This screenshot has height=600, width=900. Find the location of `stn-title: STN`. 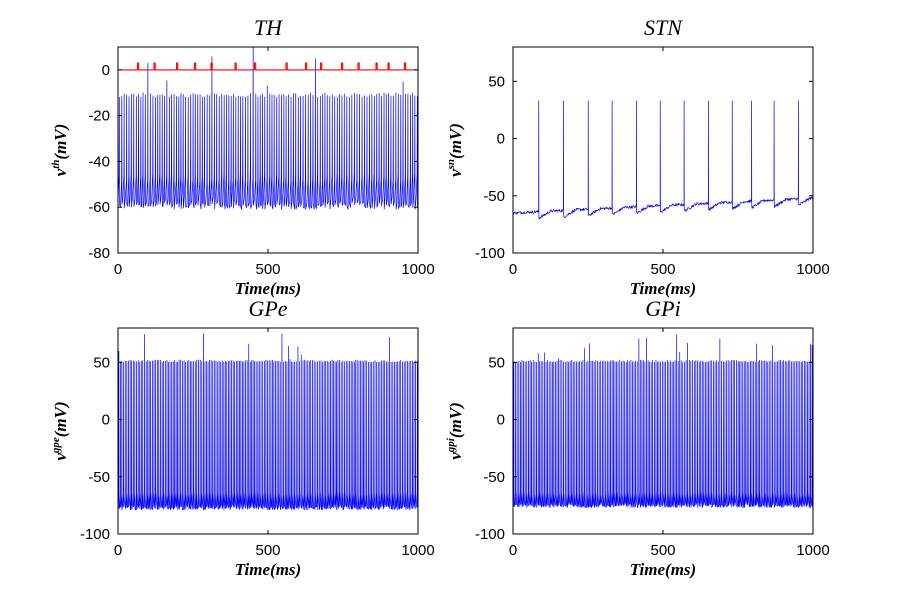

stn-title: STN is located at coordinates (663, 27).